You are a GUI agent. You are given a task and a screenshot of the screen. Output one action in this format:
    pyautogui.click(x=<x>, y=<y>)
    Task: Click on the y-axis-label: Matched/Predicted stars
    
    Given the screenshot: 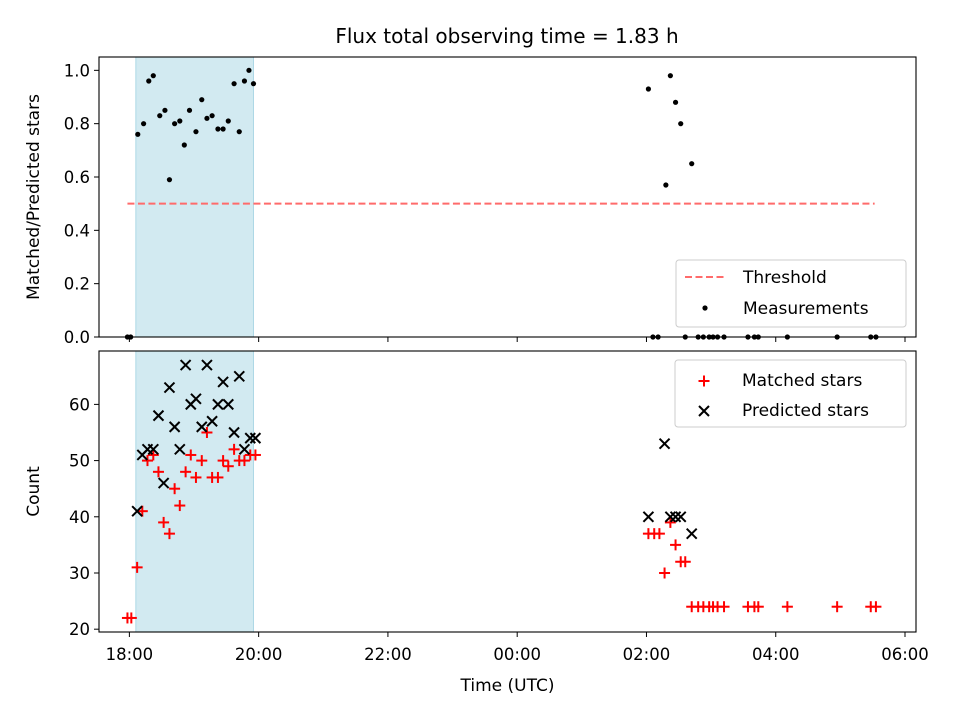 What is the action you would take?
    pyautogui.click(x=34, y=197)
    